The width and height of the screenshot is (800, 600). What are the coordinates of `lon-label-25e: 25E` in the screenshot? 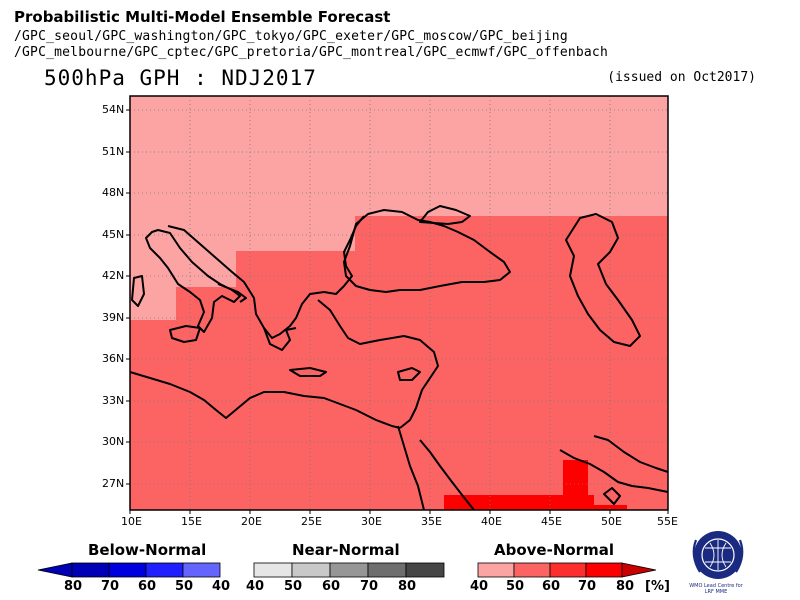 It's located at (311, 521).